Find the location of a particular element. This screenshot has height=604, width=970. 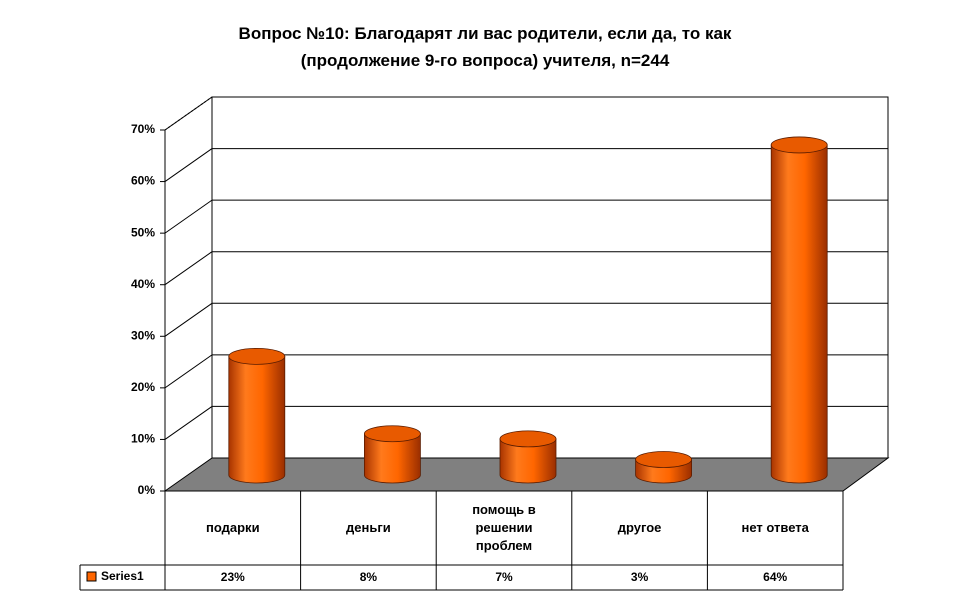

y-tick-label: 40% is located at coordinates (143, 284).